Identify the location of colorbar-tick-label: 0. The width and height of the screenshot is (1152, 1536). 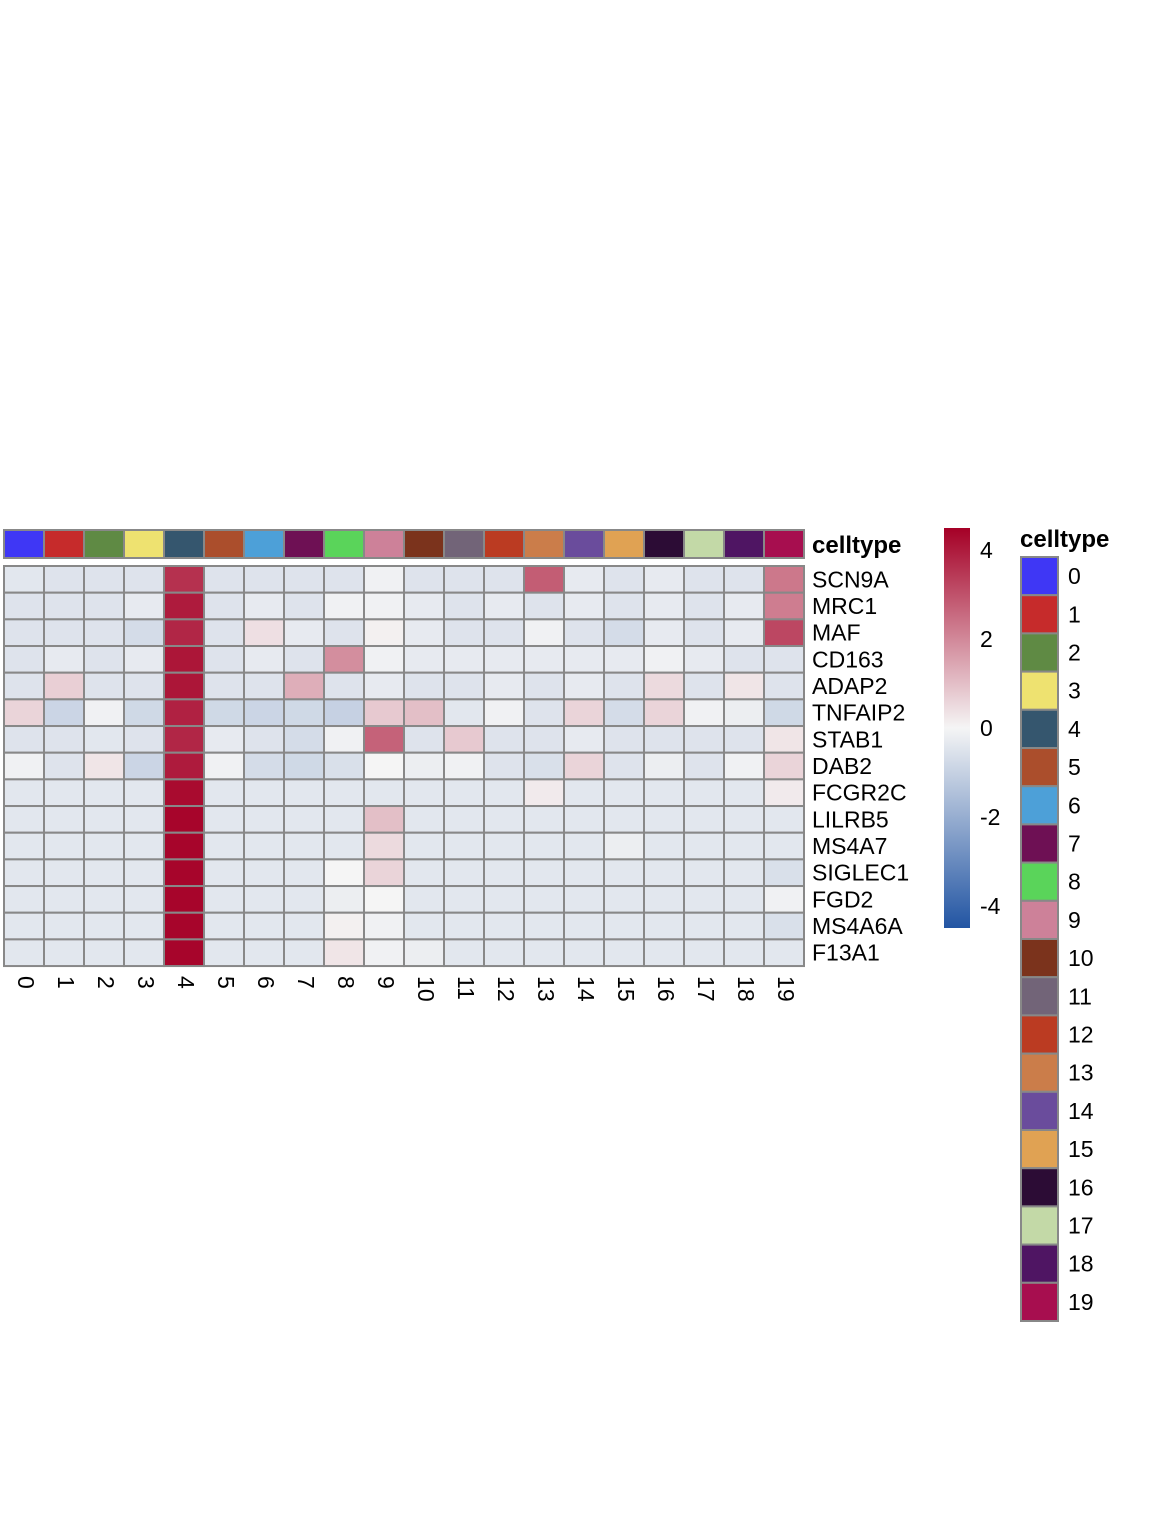
(986, 728).